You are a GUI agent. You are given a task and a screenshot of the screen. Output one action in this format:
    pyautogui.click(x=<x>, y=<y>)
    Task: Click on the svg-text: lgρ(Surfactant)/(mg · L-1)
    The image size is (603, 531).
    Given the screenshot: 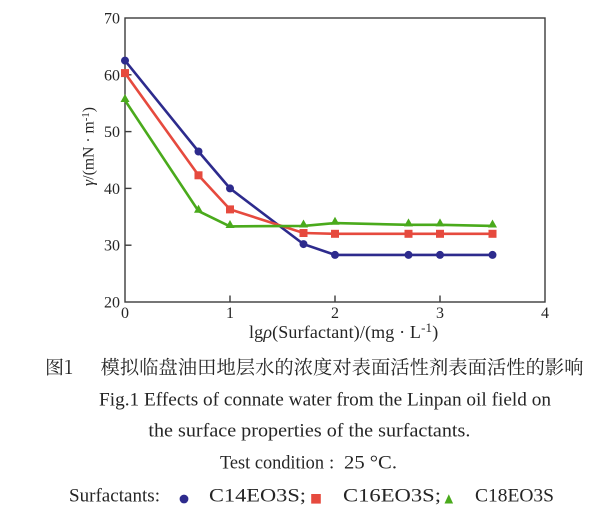 What is the action you would take?
    pyautogui.click(x=343, y=331)
    